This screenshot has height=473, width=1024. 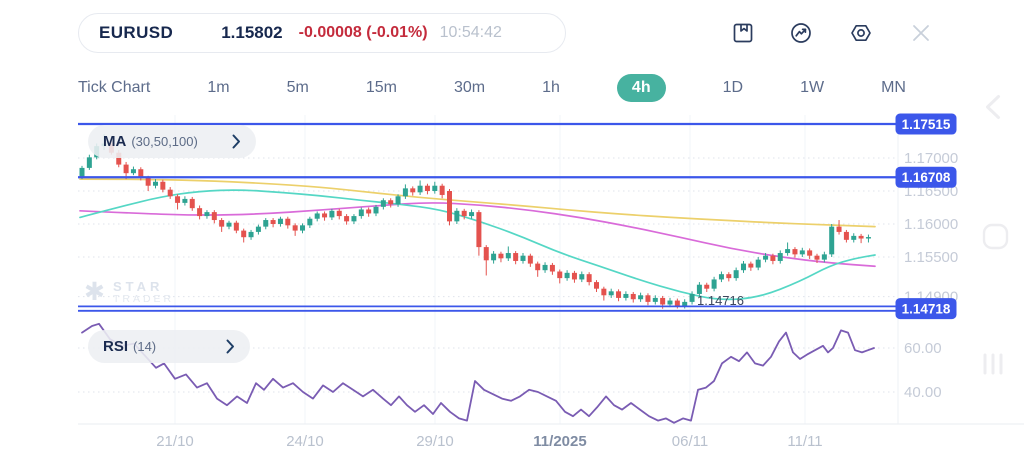 I want to click on server-time: 10:54:42, so click(x=470, y=32).